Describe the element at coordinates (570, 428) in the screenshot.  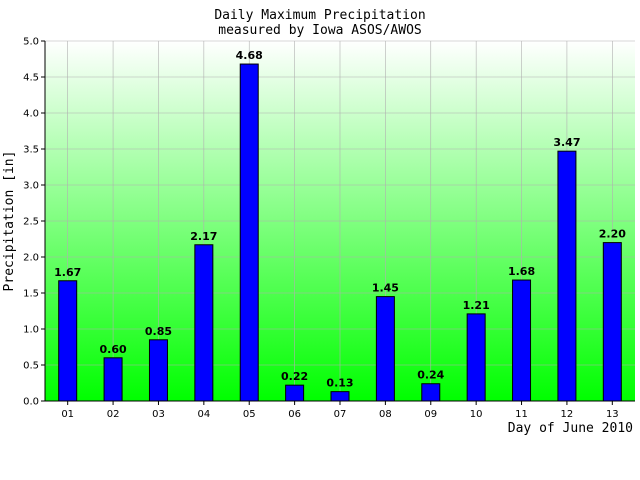
I see `x-axis-title: Day of June 2010` at that location.